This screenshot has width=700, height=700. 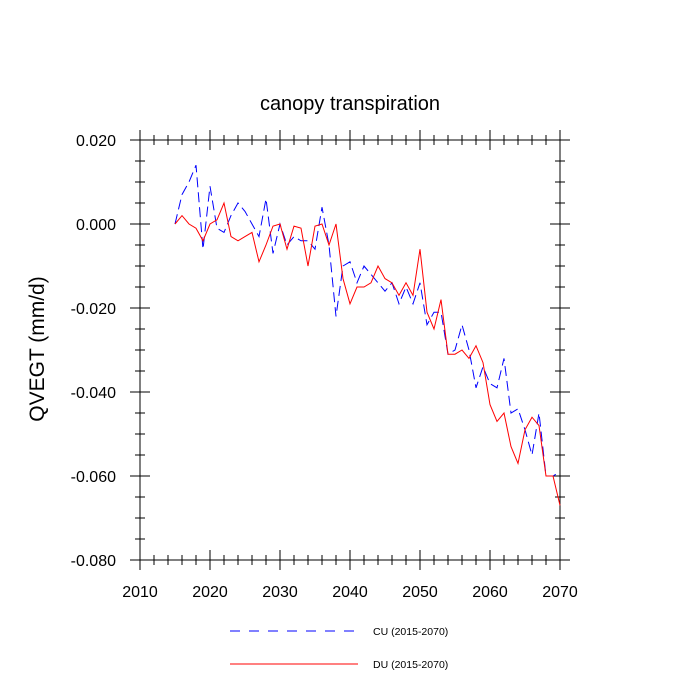 I want to click on y-tick-label: -0.080, so click(x=93, y=561).